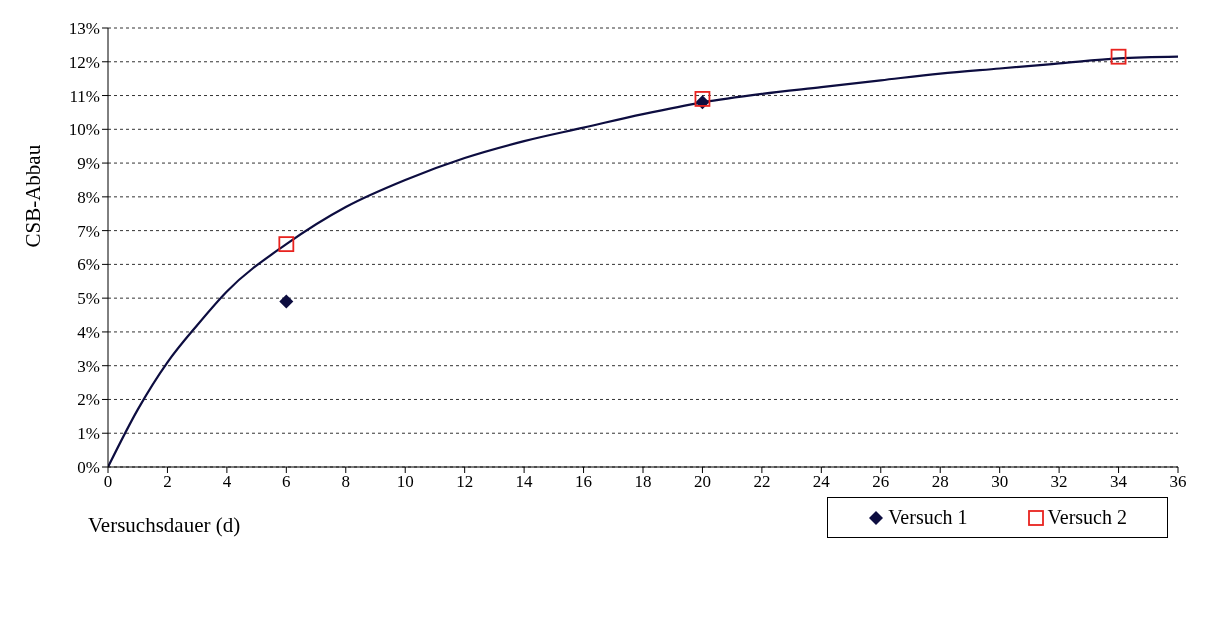 Image resolution: width=1205 pixels, height=643 pixels. What do you see at coordinates (821, 482) in the screenshot?
I see `x-tick-label: 24` at bounding box center [821, 482].